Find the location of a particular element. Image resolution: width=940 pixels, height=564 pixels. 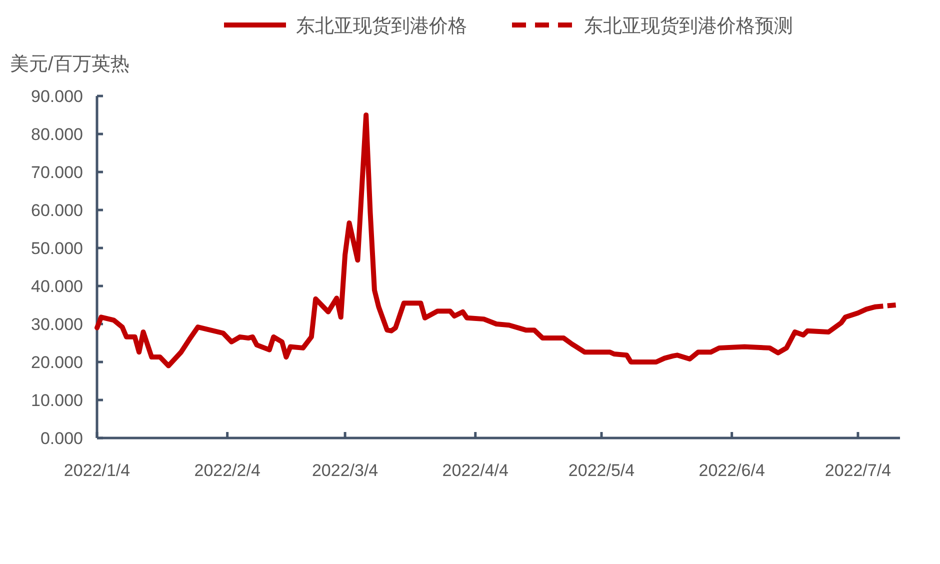

x-tick-label: 2022/3/4 is located at coordinates (345, 470).